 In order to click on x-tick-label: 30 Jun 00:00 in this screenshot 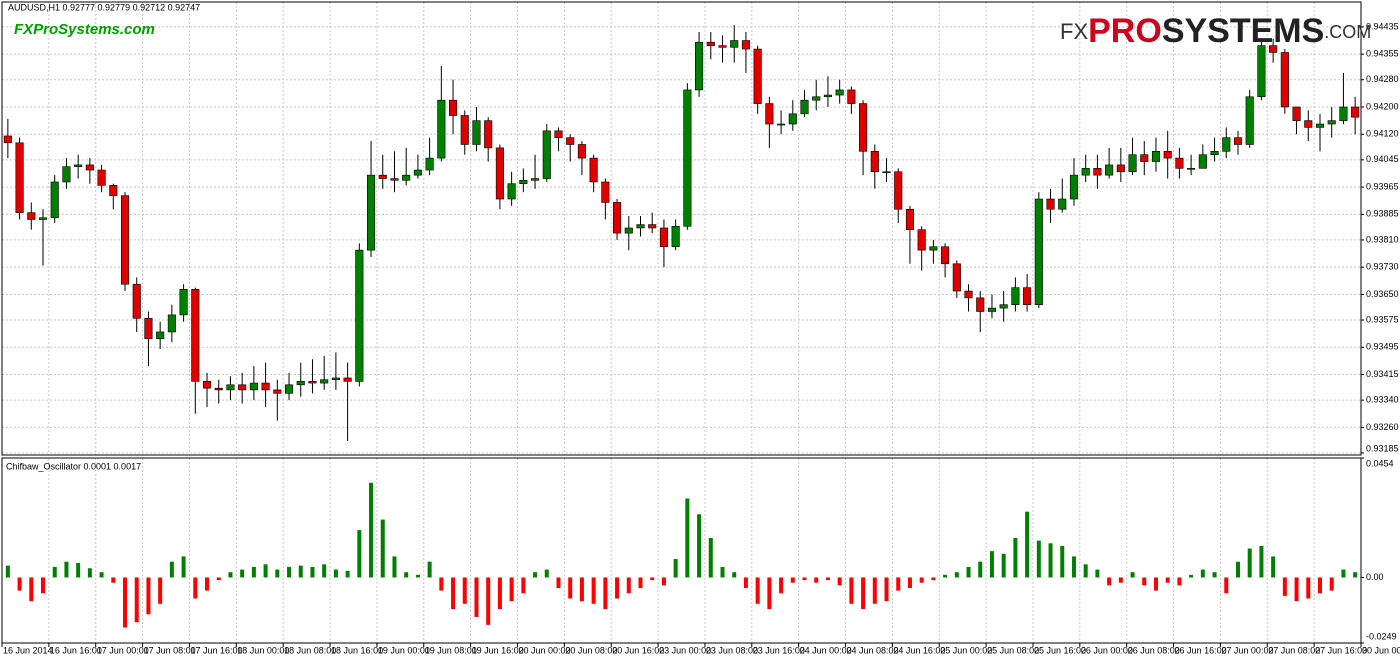, I will do `click(1381, 650)`.